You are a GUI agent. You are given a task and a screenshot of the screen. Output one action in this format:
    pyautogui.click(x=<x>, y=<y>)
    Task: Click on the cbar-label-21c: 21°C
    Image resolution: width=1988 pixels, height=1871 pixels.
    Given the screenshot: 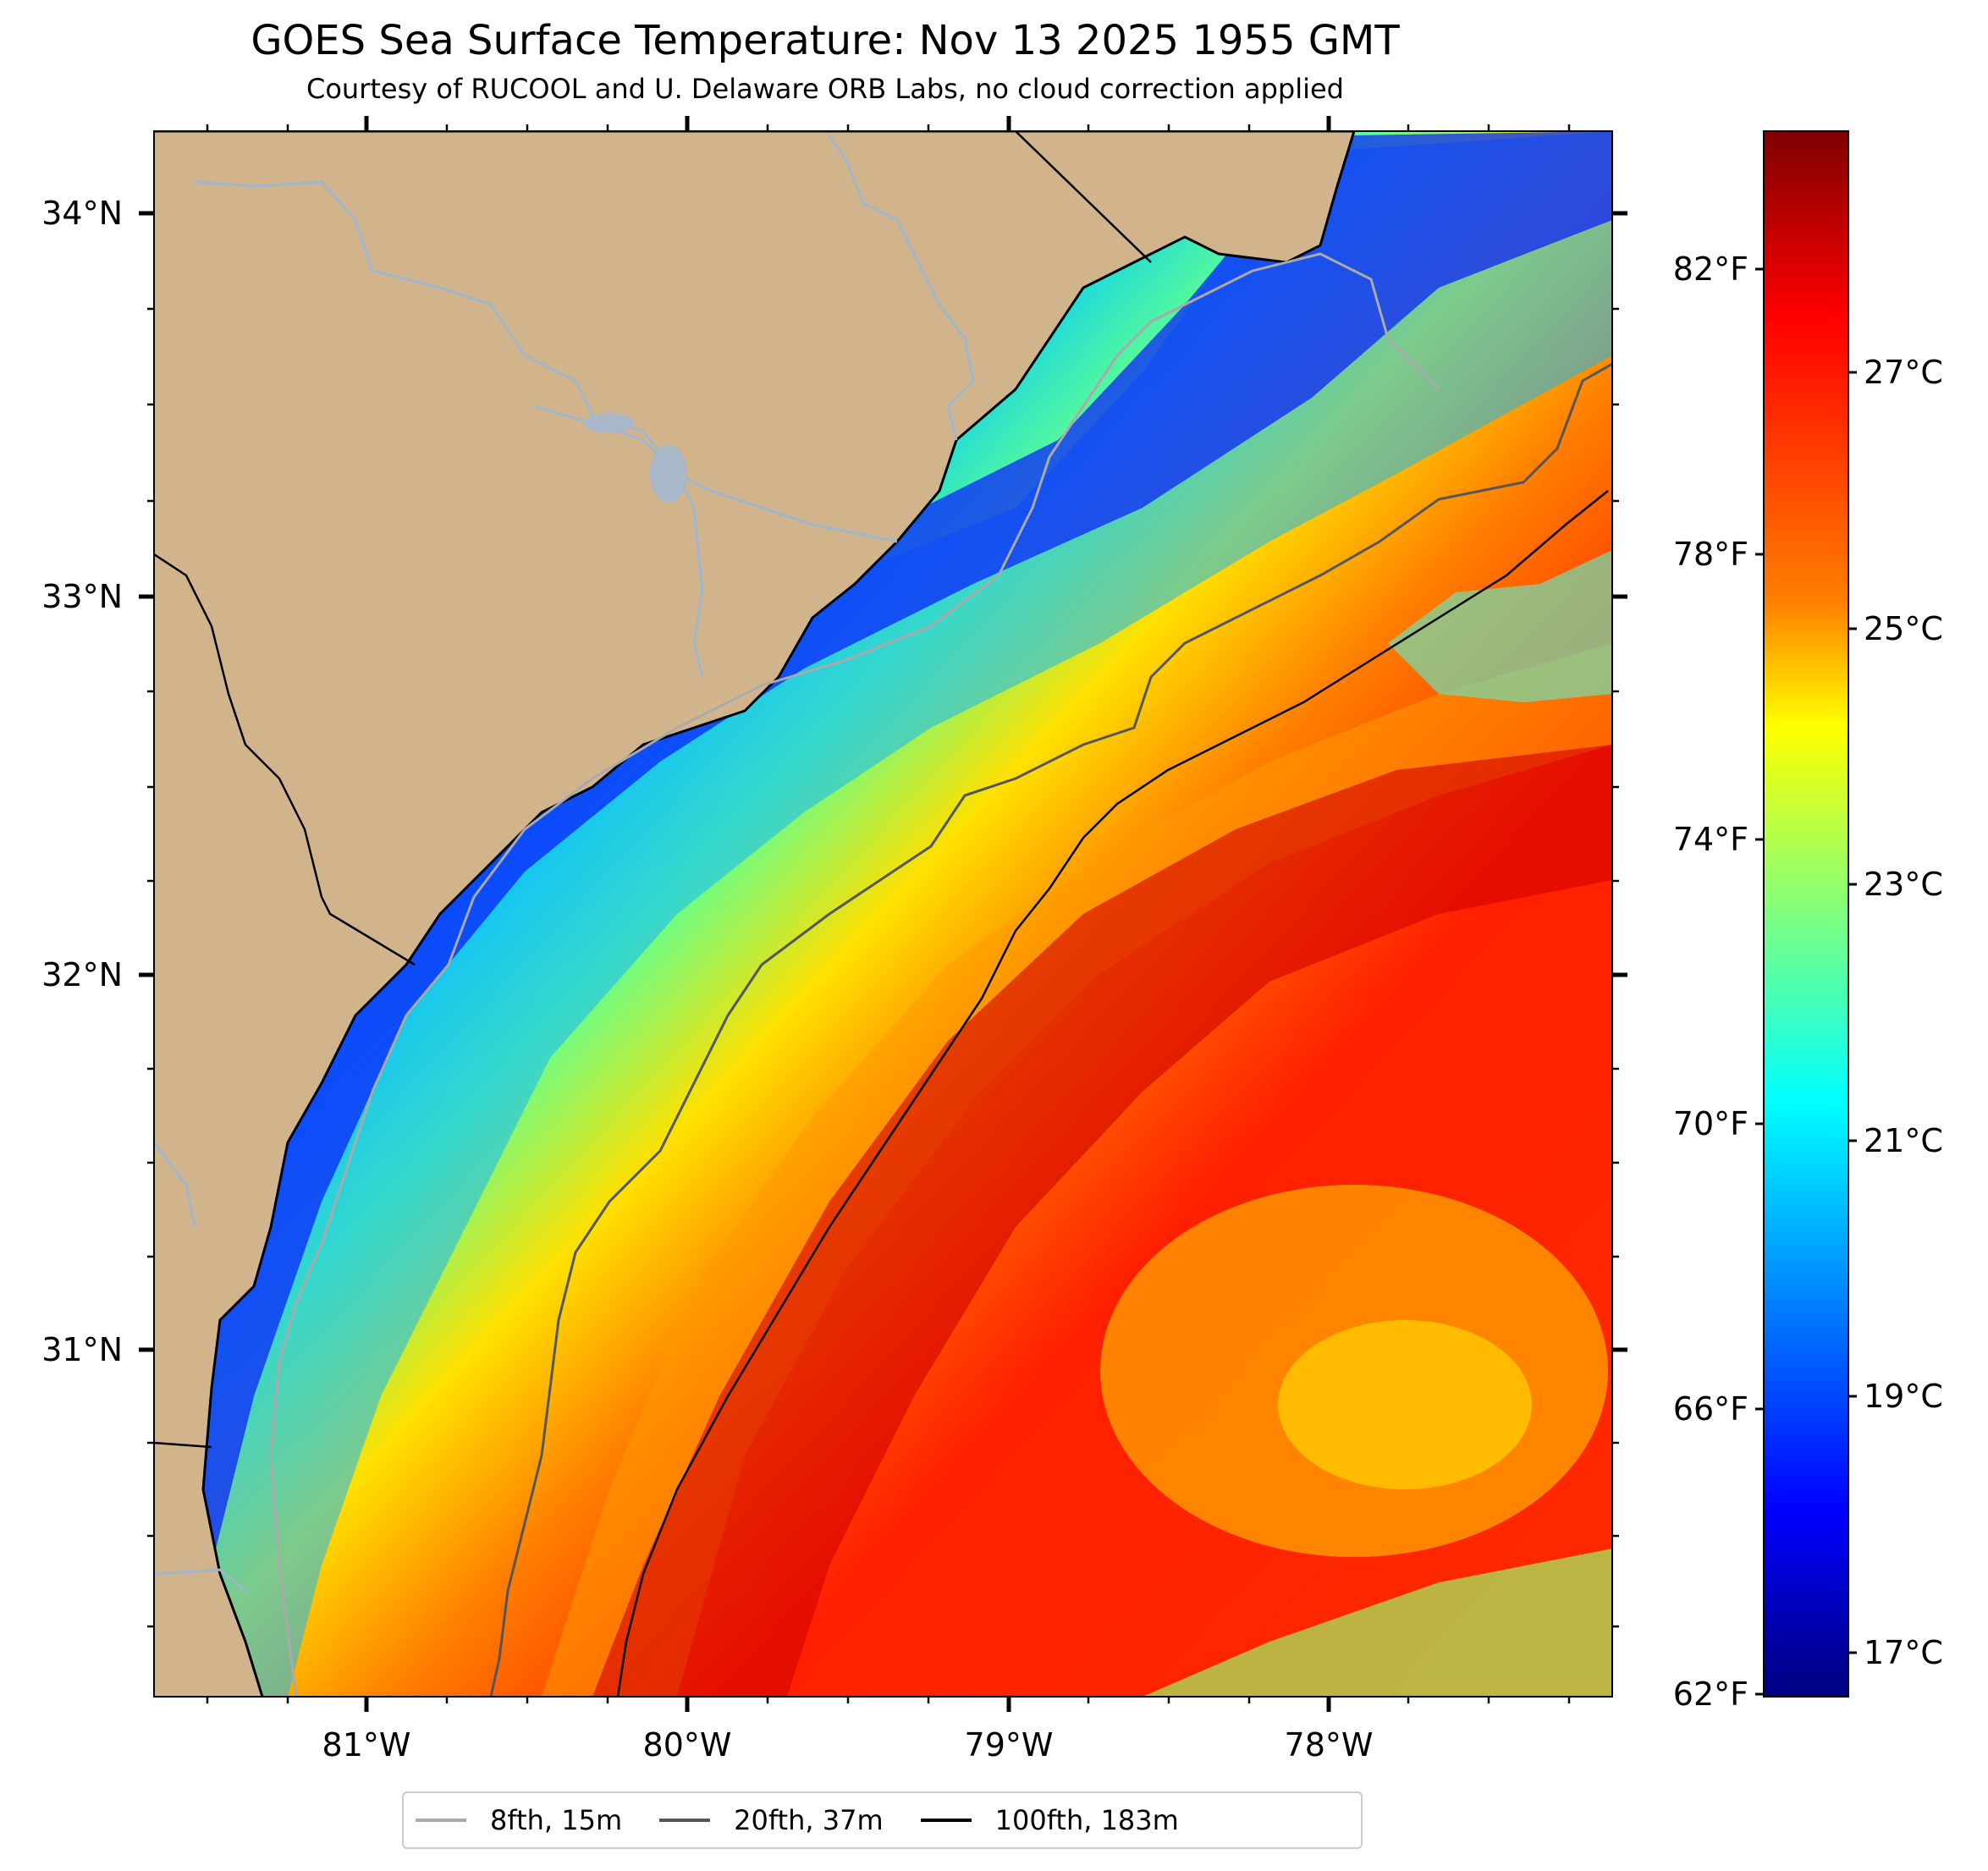 What is the action you would take?
    pyautogui.click(x=1903, y=1141)
    